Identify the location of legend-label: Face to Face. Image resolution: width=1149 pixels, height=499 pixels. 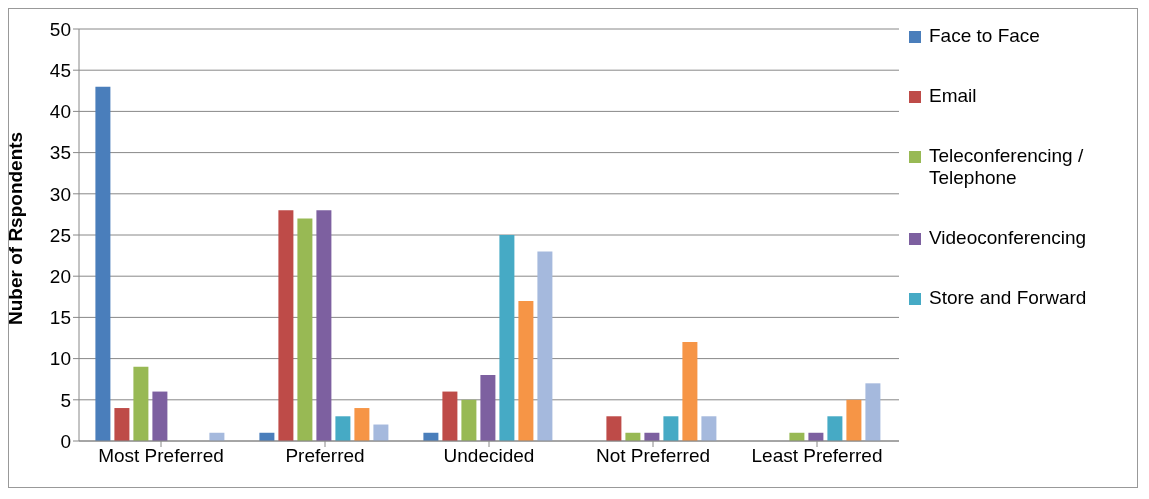
(984, 36).